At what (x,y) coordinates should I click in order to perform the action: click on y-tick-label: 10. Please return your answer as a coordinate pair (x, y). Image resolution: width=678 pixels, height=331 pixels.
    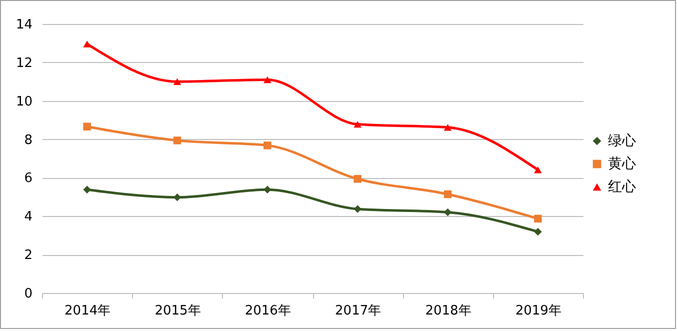
    Looking at the image, I should click on (24, 102).